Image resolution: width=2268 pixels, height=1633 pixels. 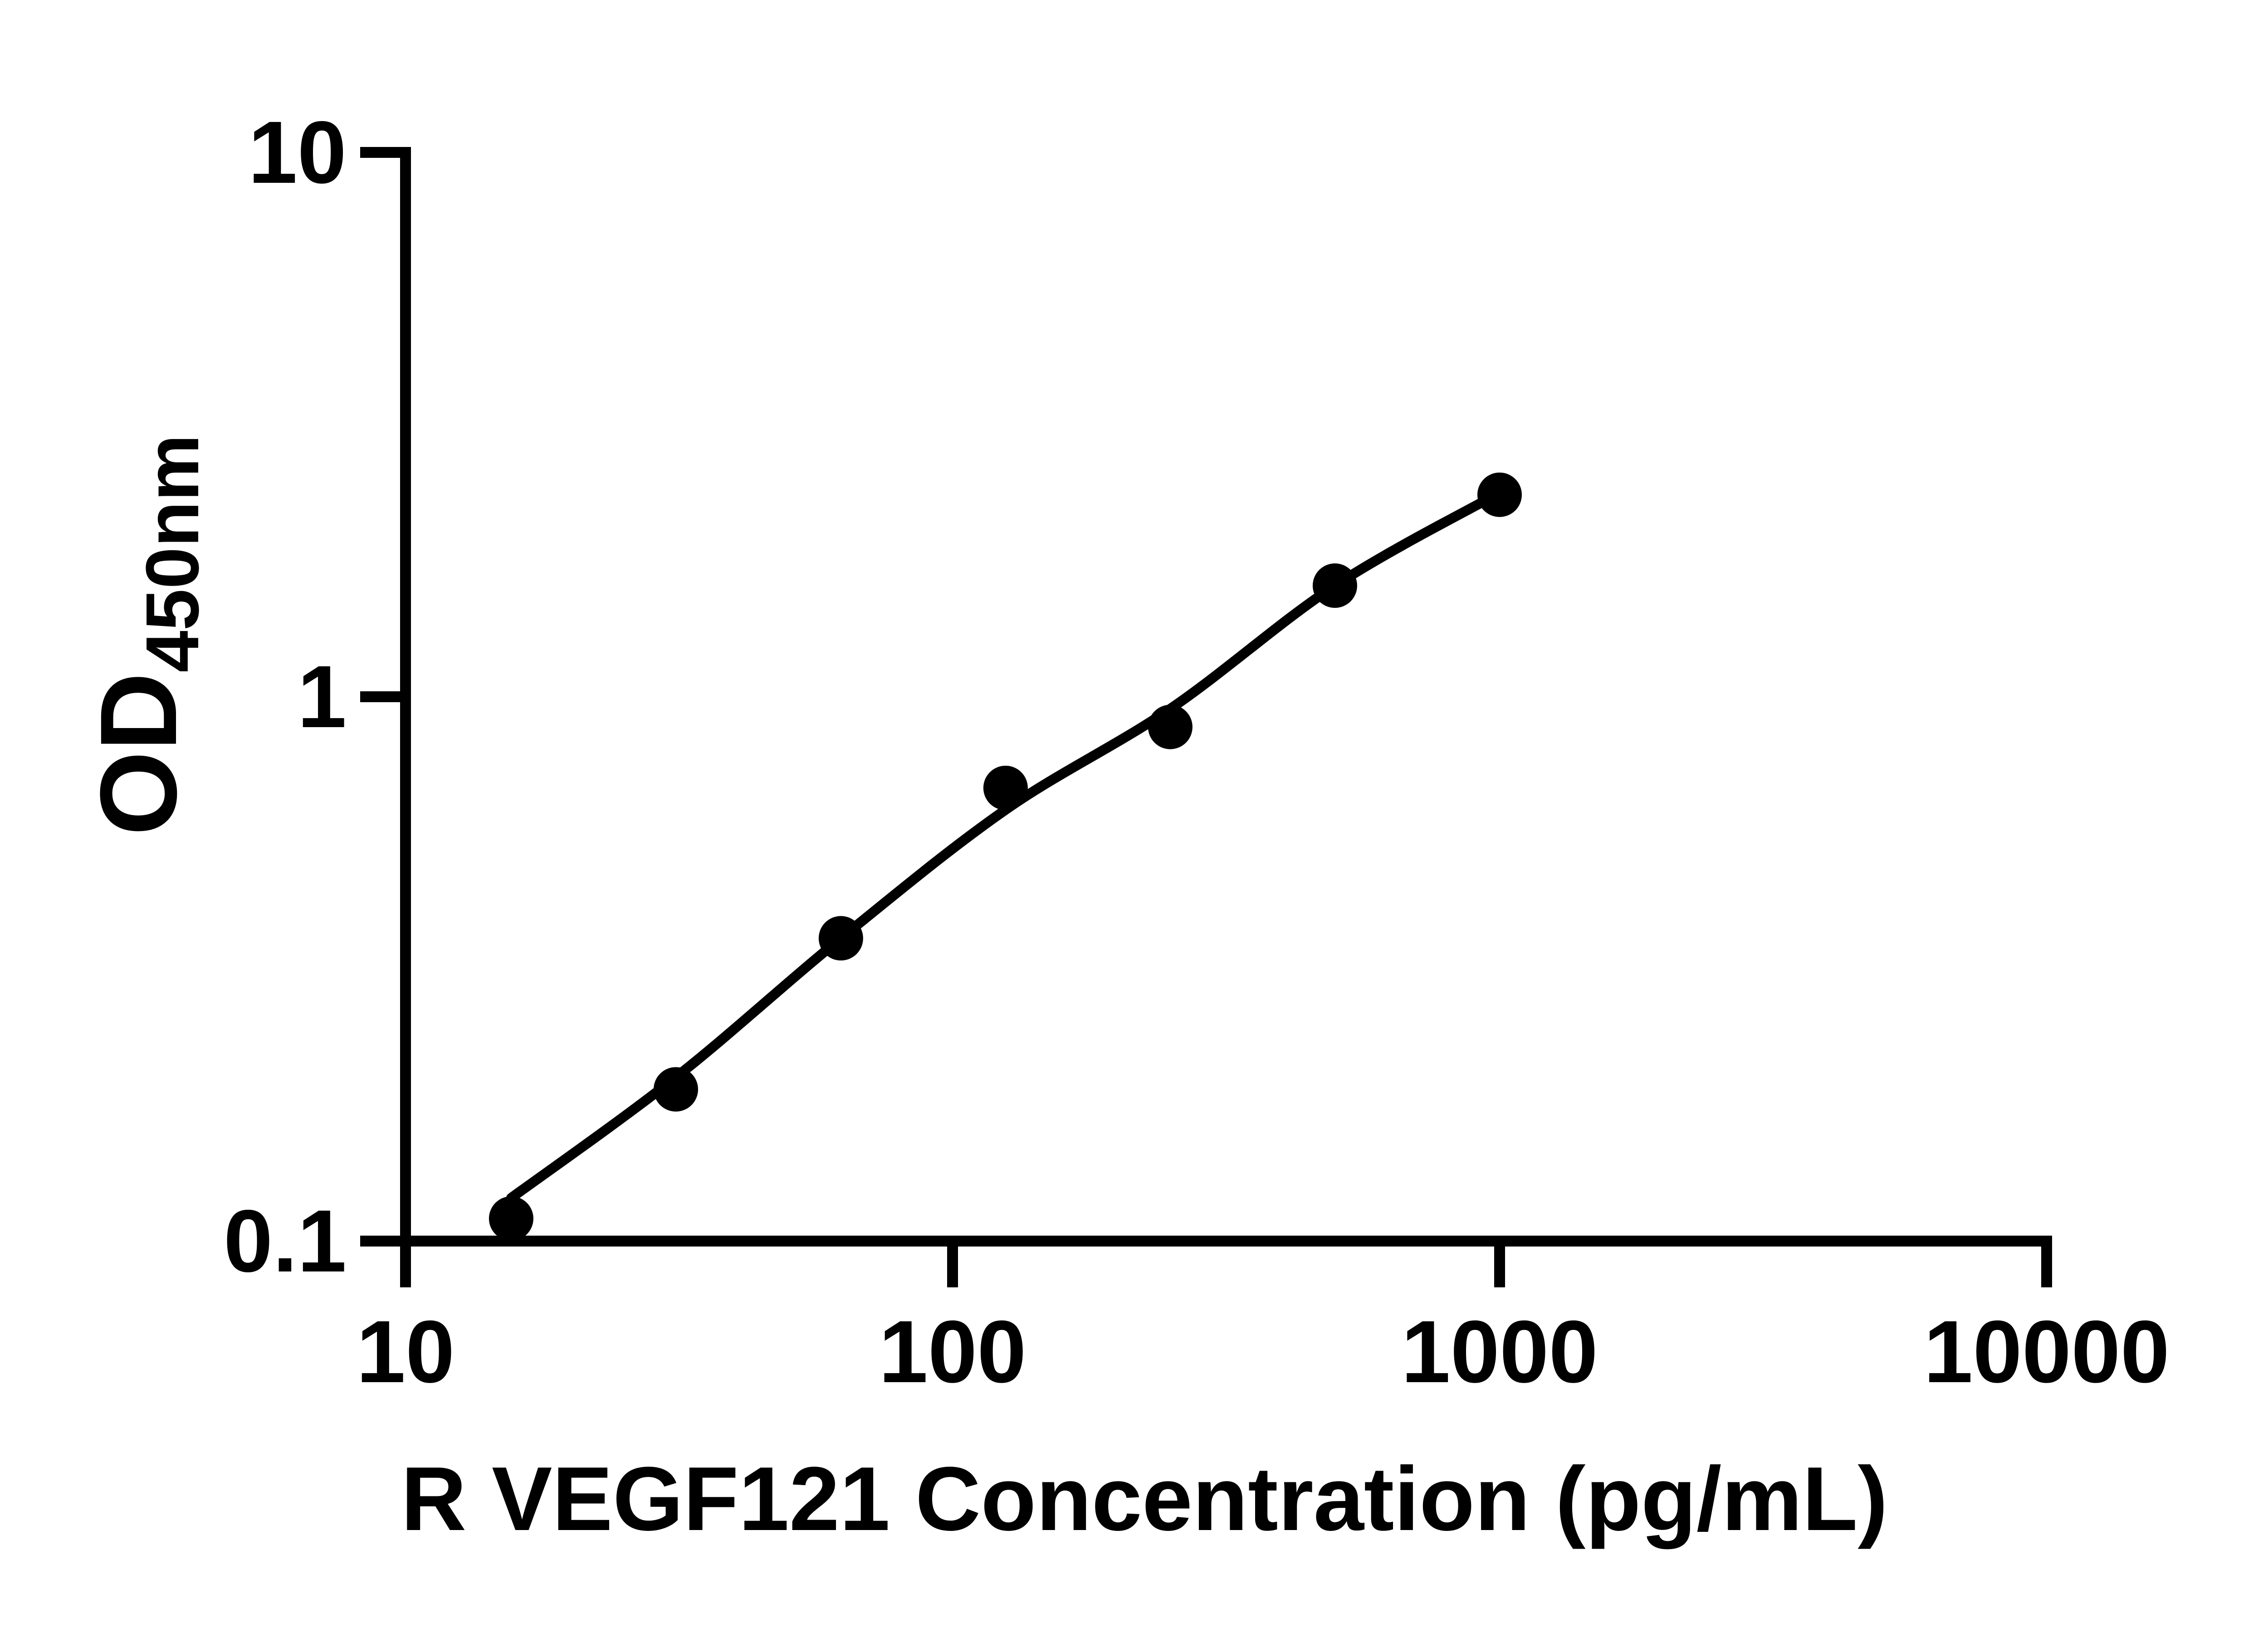 What do you see at coordinates (173, 553) in the screenshot?
I see `y-axis-title-subscript: 450nm` at bounding box center [173, 553].